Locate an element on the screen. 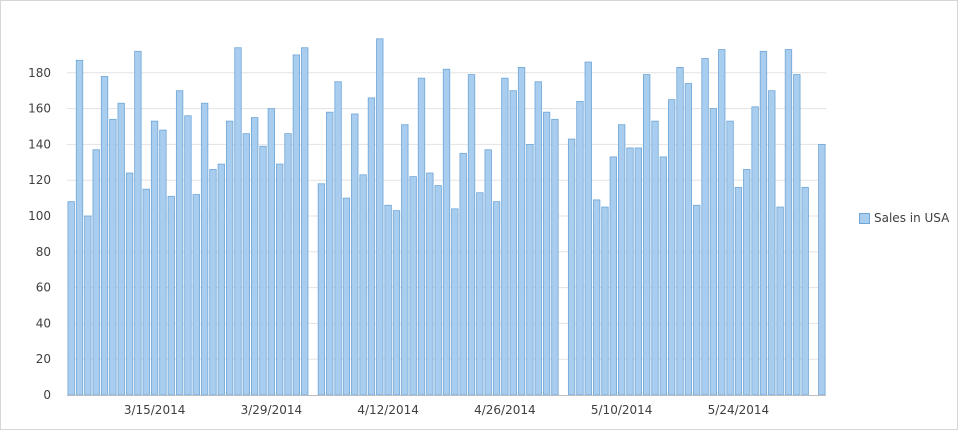  legend: Sales in USA is located at coordinates (904, 218).